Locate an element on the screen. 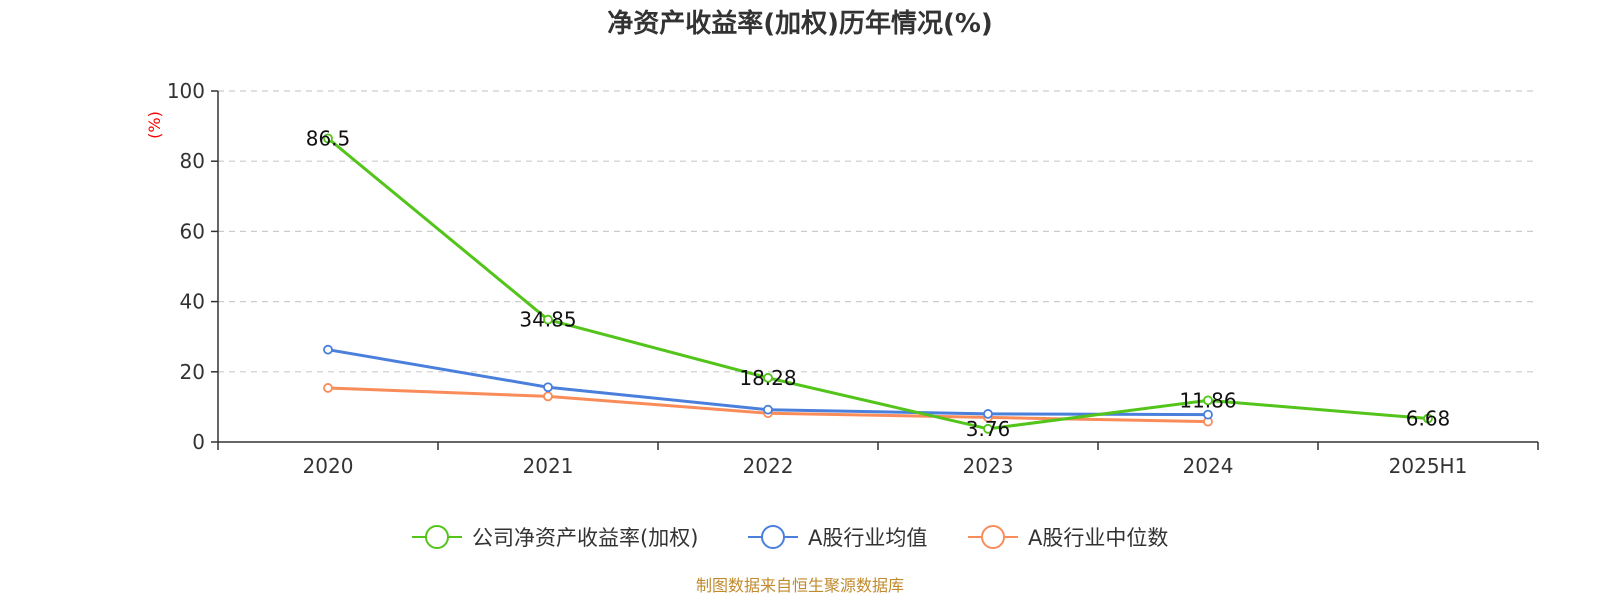  data-label: 6.68 is located at coordinates (1428, 419).